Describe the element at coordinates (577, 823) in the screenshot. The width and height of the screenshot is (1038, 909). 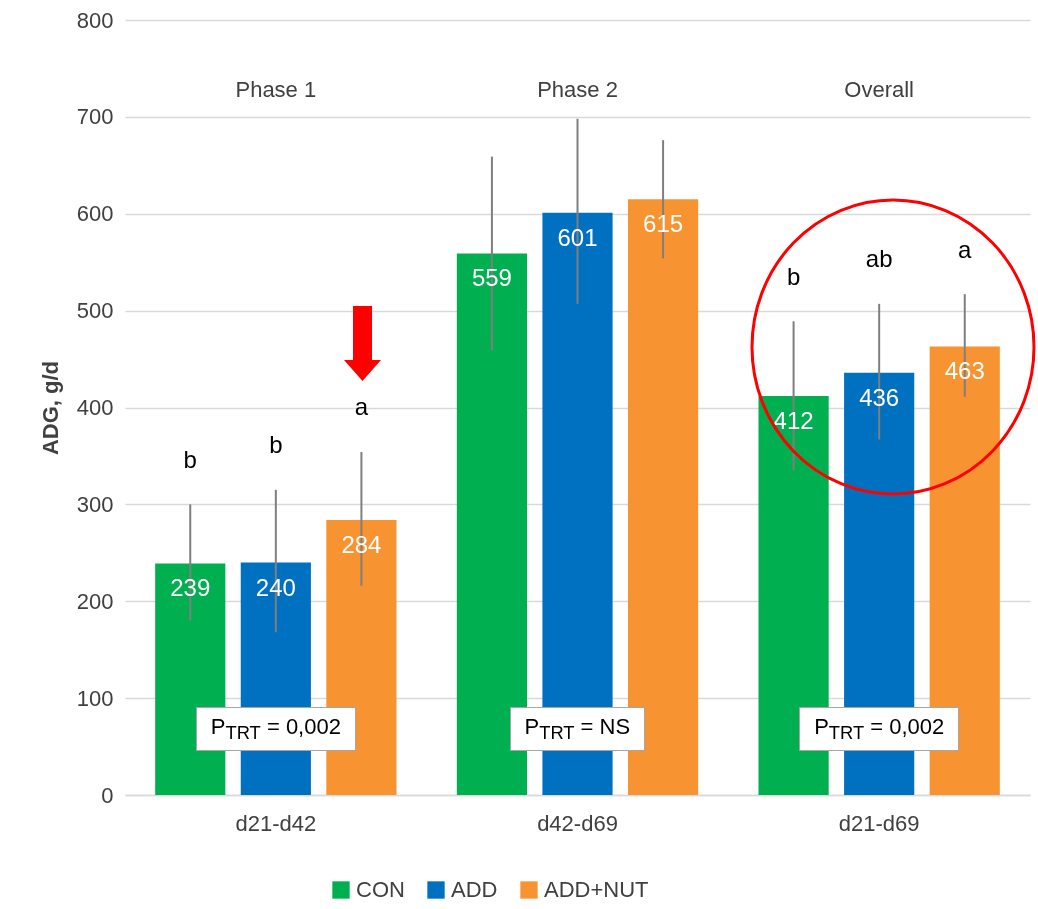
I see `x-tick-label: d42-d69` at that location.